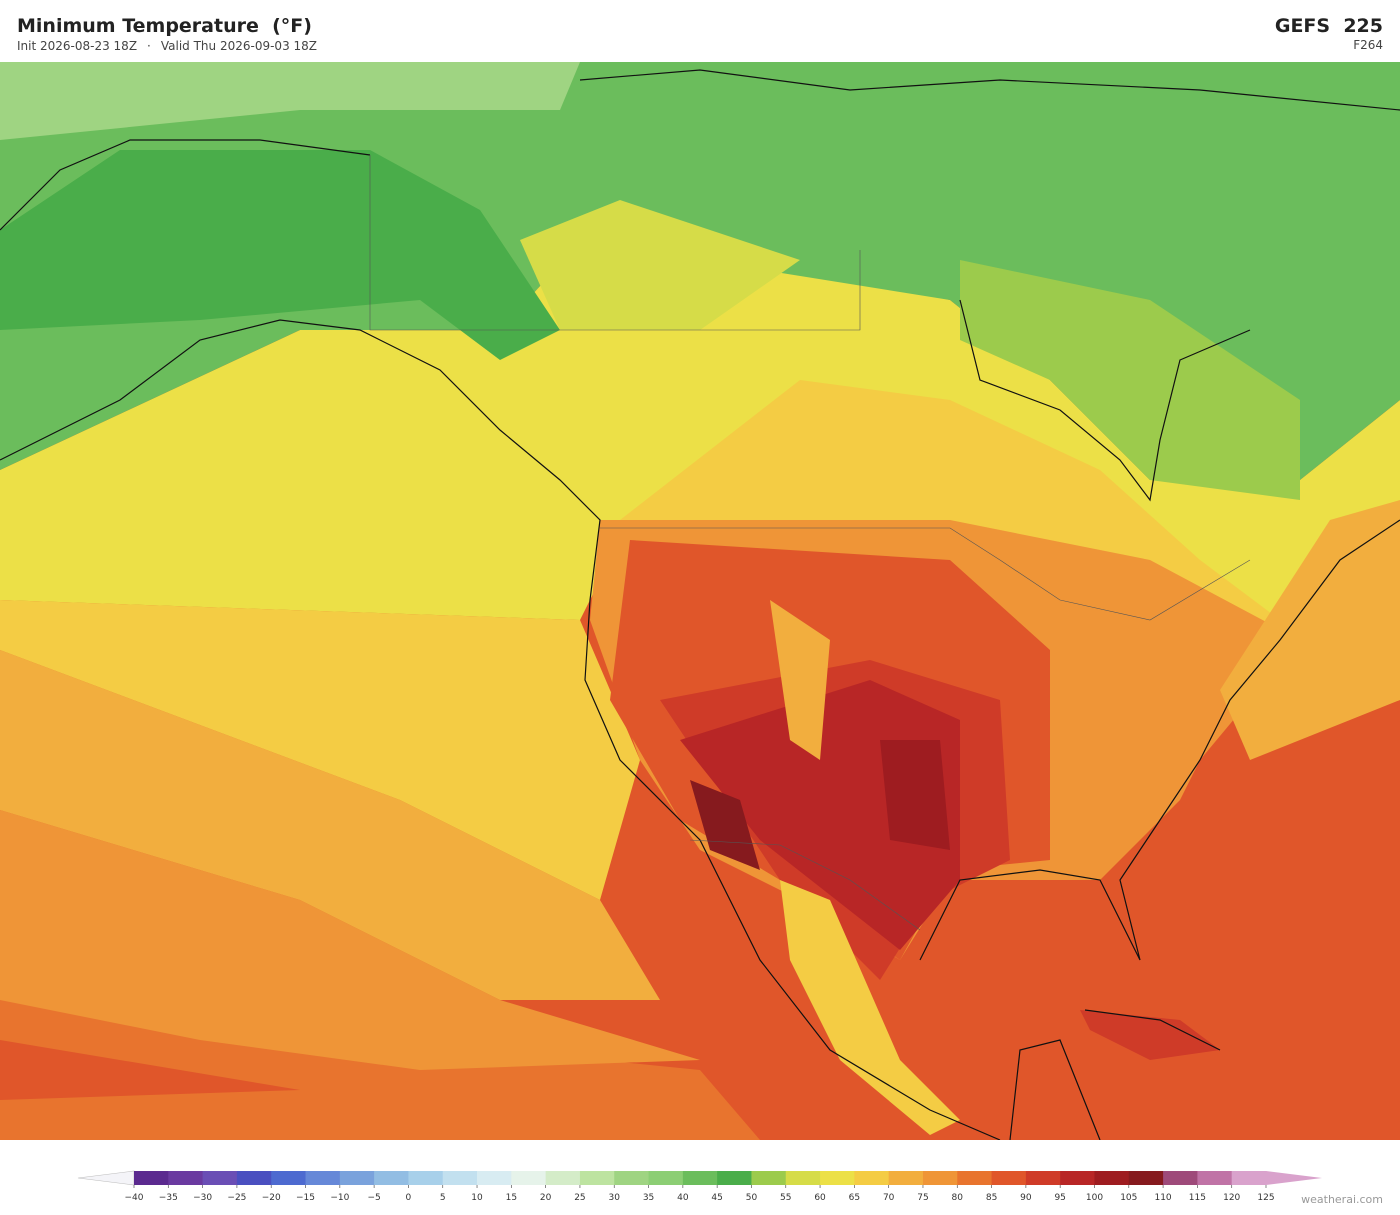  What do you see at coordinates (1231, 1198) in the screenshot?
I see `colorbar-tick-label: 120` at bounding box center [1231, 1198].